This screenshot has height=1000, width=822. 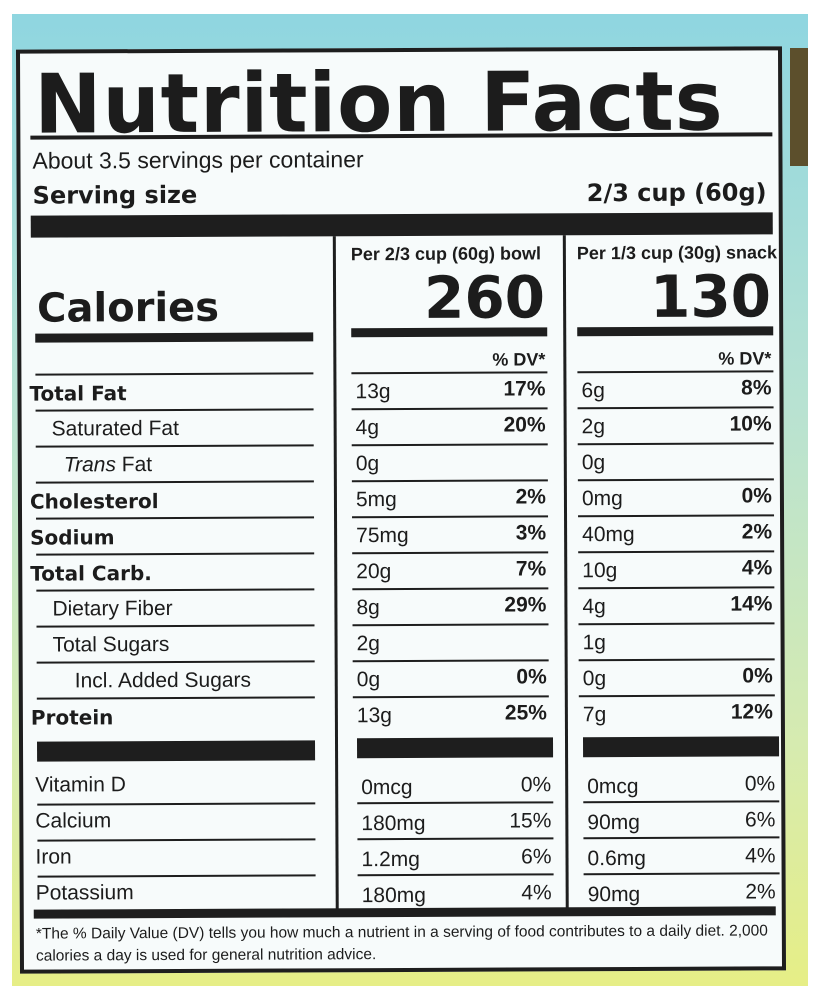 I want to click on thick-rule-top, so click(x=401, y=225).